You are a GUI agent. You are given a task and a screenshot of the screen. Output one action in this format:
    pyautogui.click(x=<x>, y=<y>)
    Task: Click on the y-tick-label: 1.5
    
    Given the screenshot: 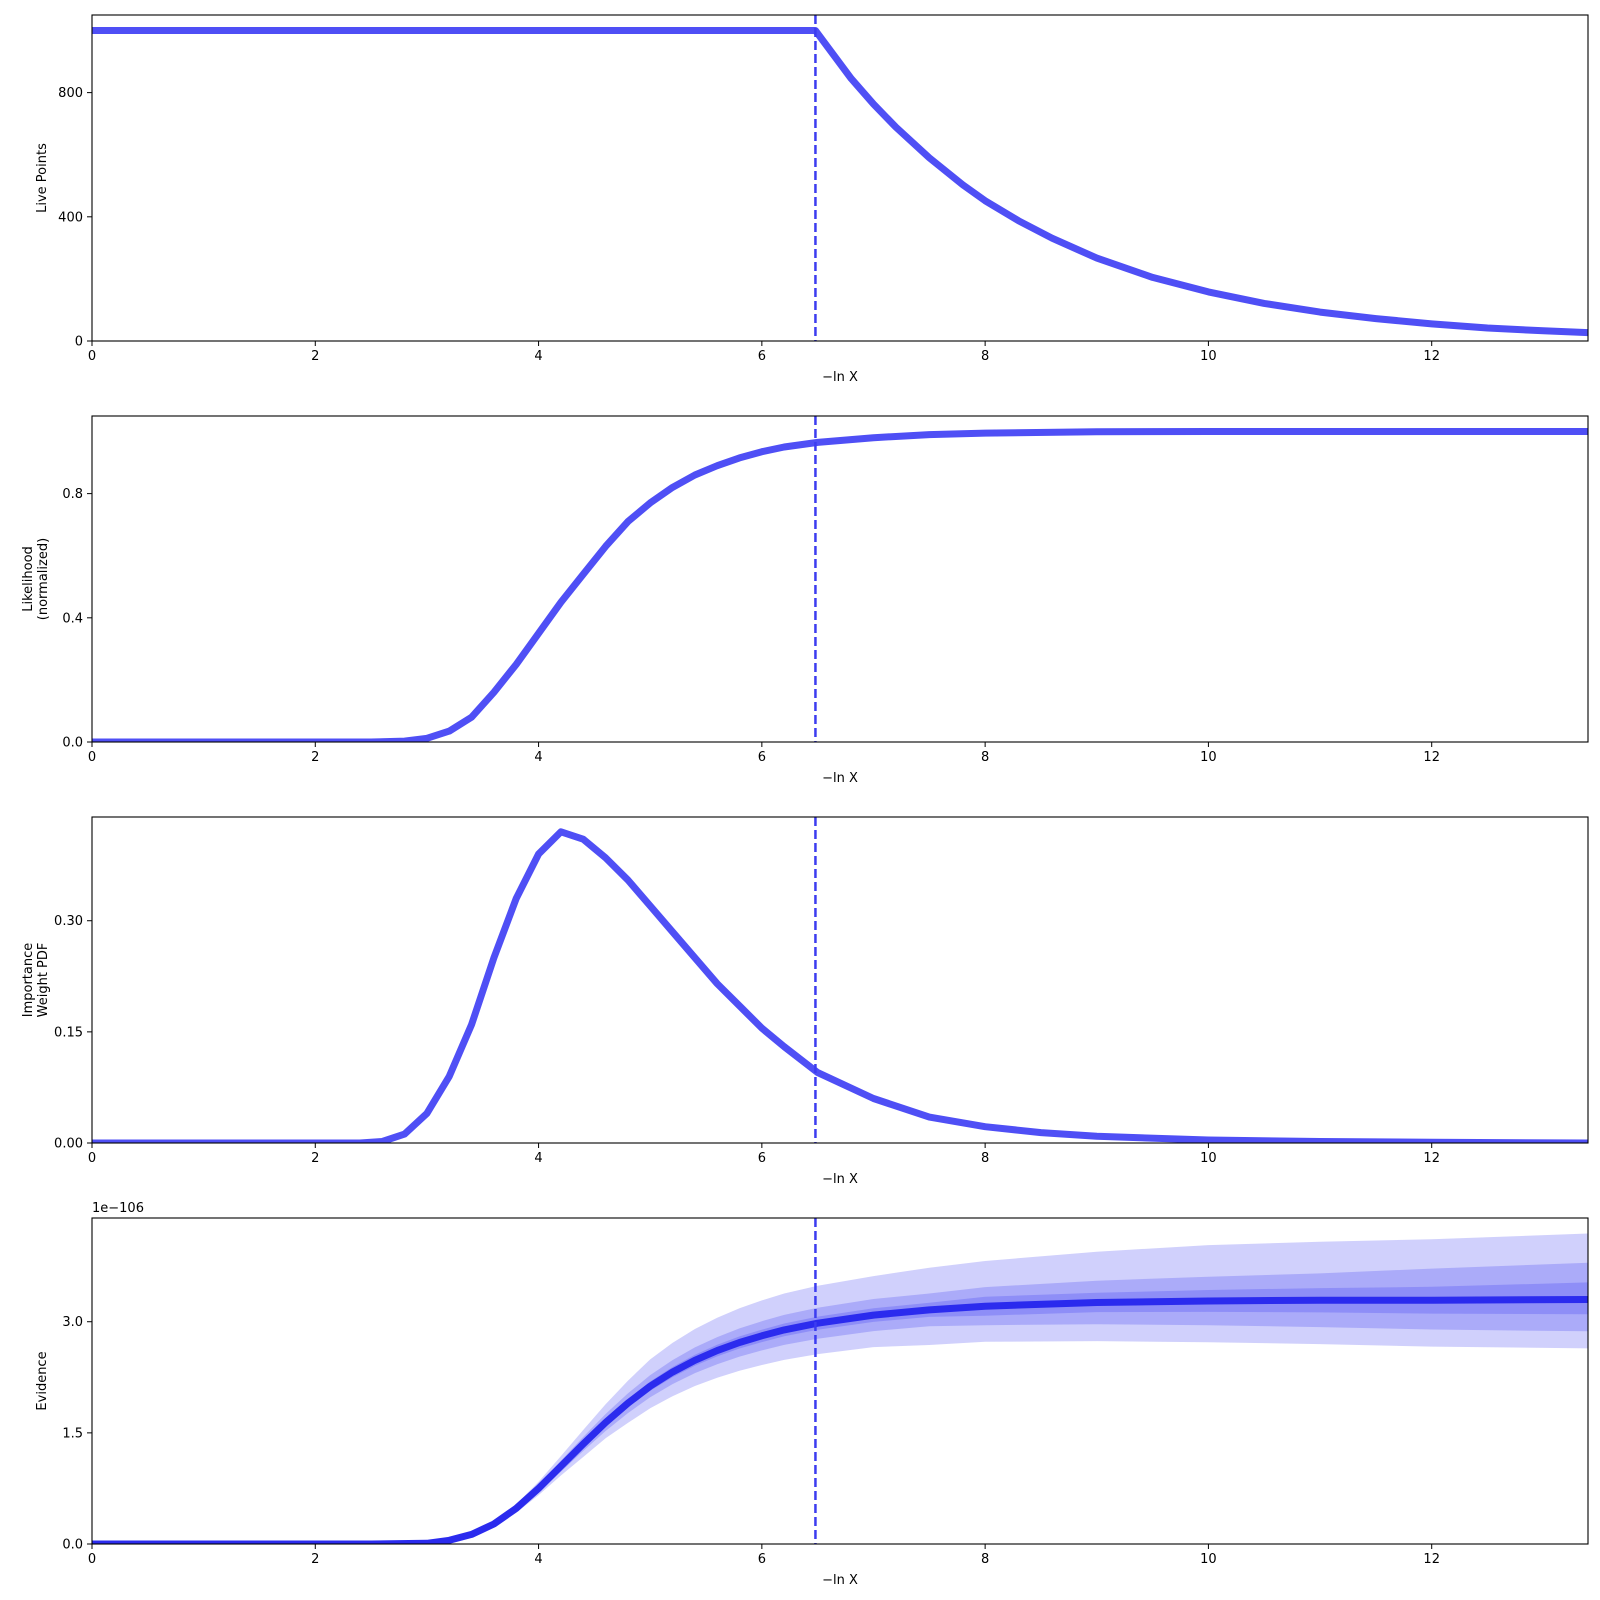 What is the action you would take?
    pyautogui.click(x=72, y=1433)
    